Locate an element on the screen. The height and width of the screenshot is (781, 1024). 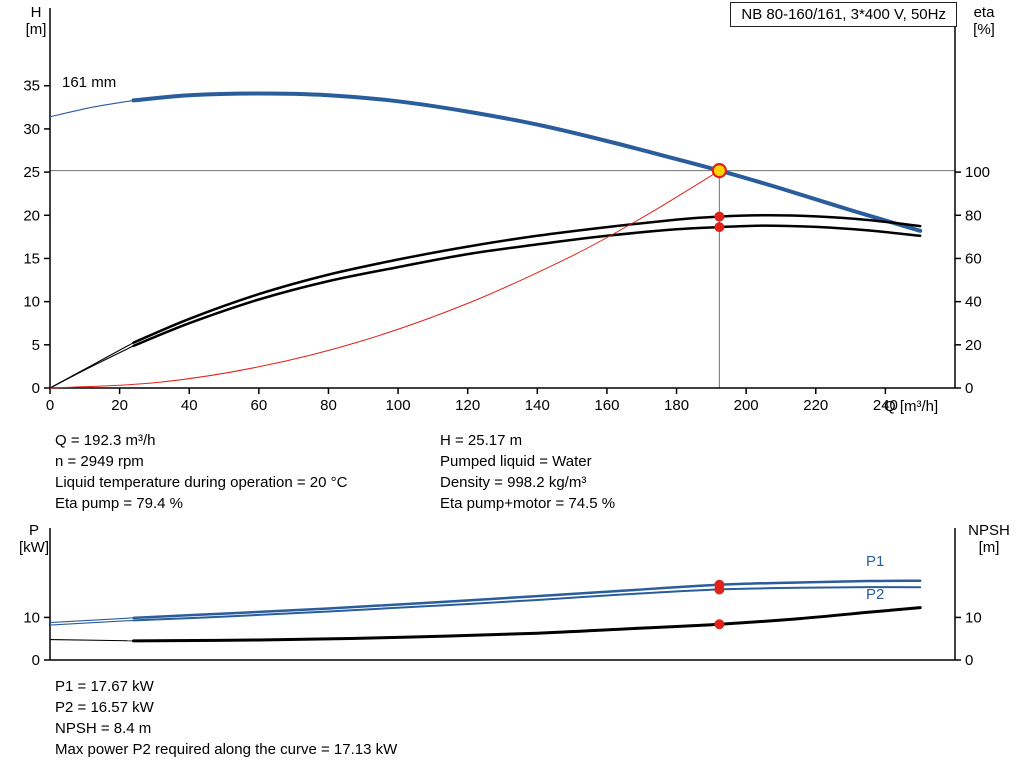
qh-eta-chart-yl-tick-label: 20 is located at coordinates (31, 215).